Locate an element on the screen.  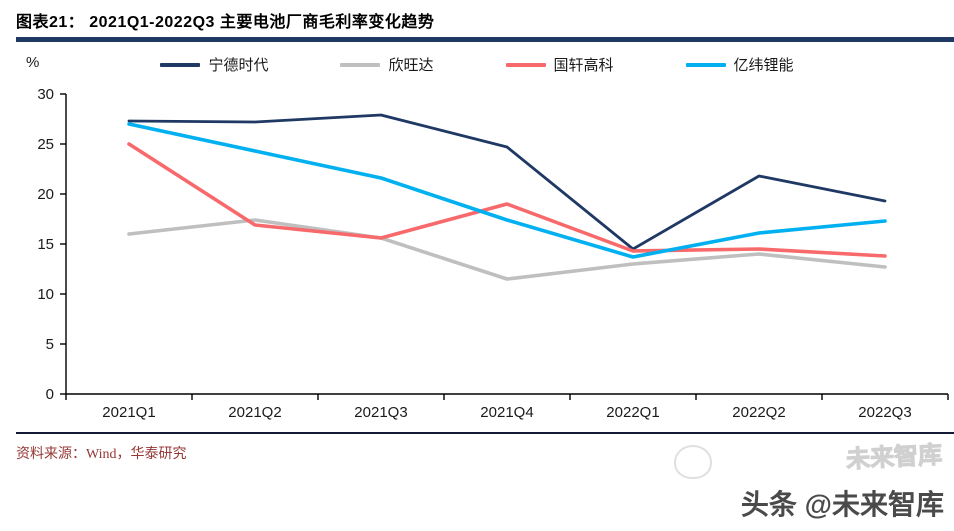
x-axis-category-label: 2021Q3 is located at coordinates (380, 412).